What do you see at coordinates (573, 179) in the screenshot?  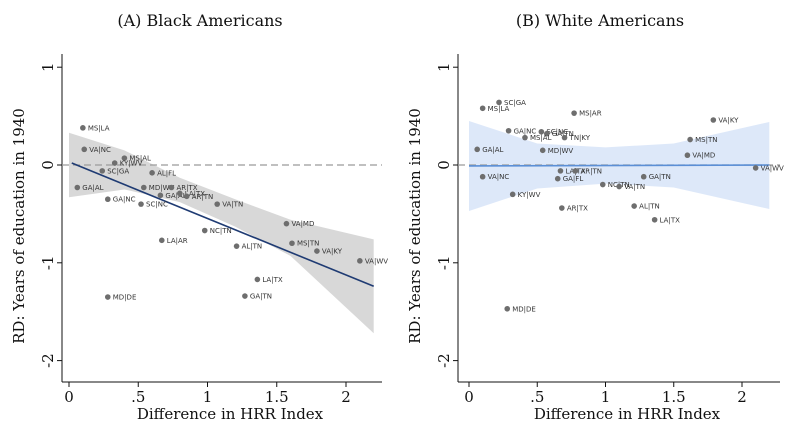 I see `data-point-label: GA|FL` at bounding box center [573, 179].